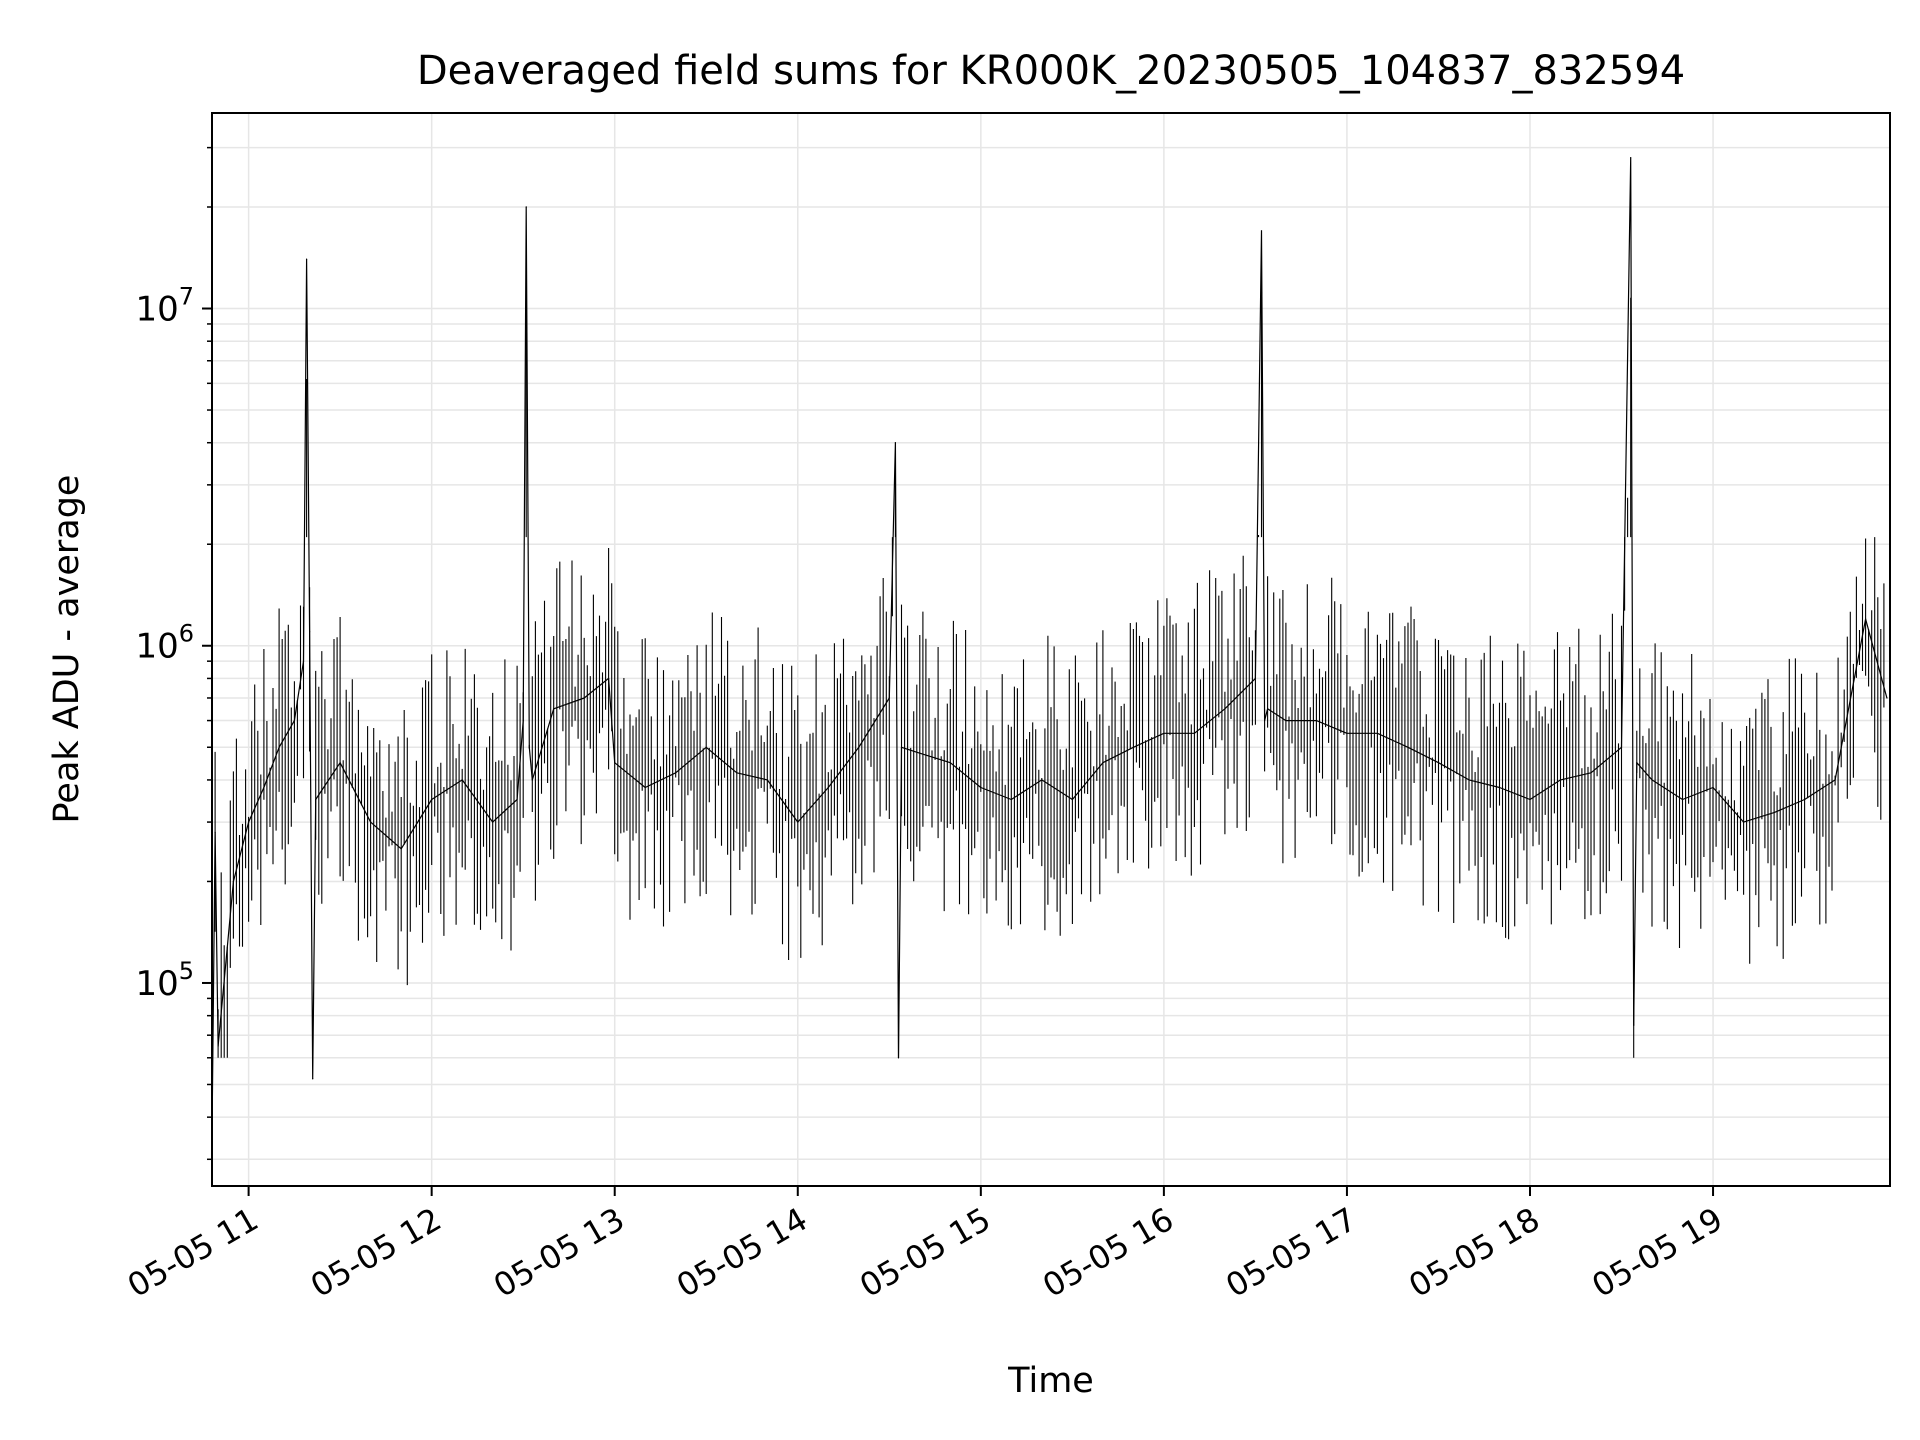  I want to click on x-tick-label: 05-05 11, so click(193, 1252).